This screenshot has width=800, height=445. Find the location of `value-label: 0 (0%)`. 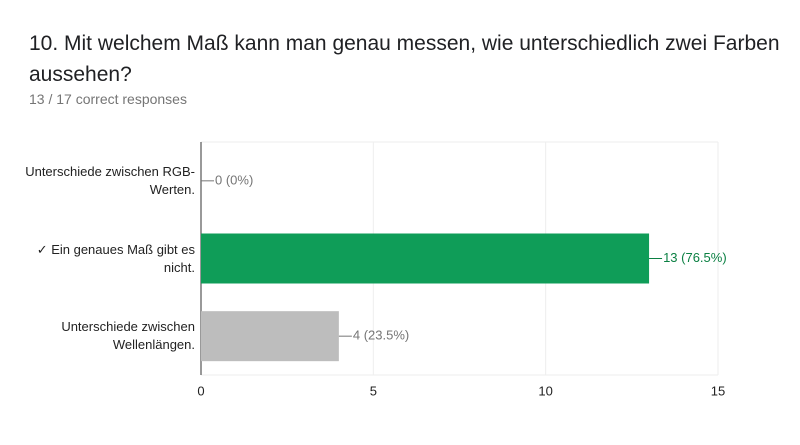

value-label: 0 (0%) is located at coordinates (234, 179).